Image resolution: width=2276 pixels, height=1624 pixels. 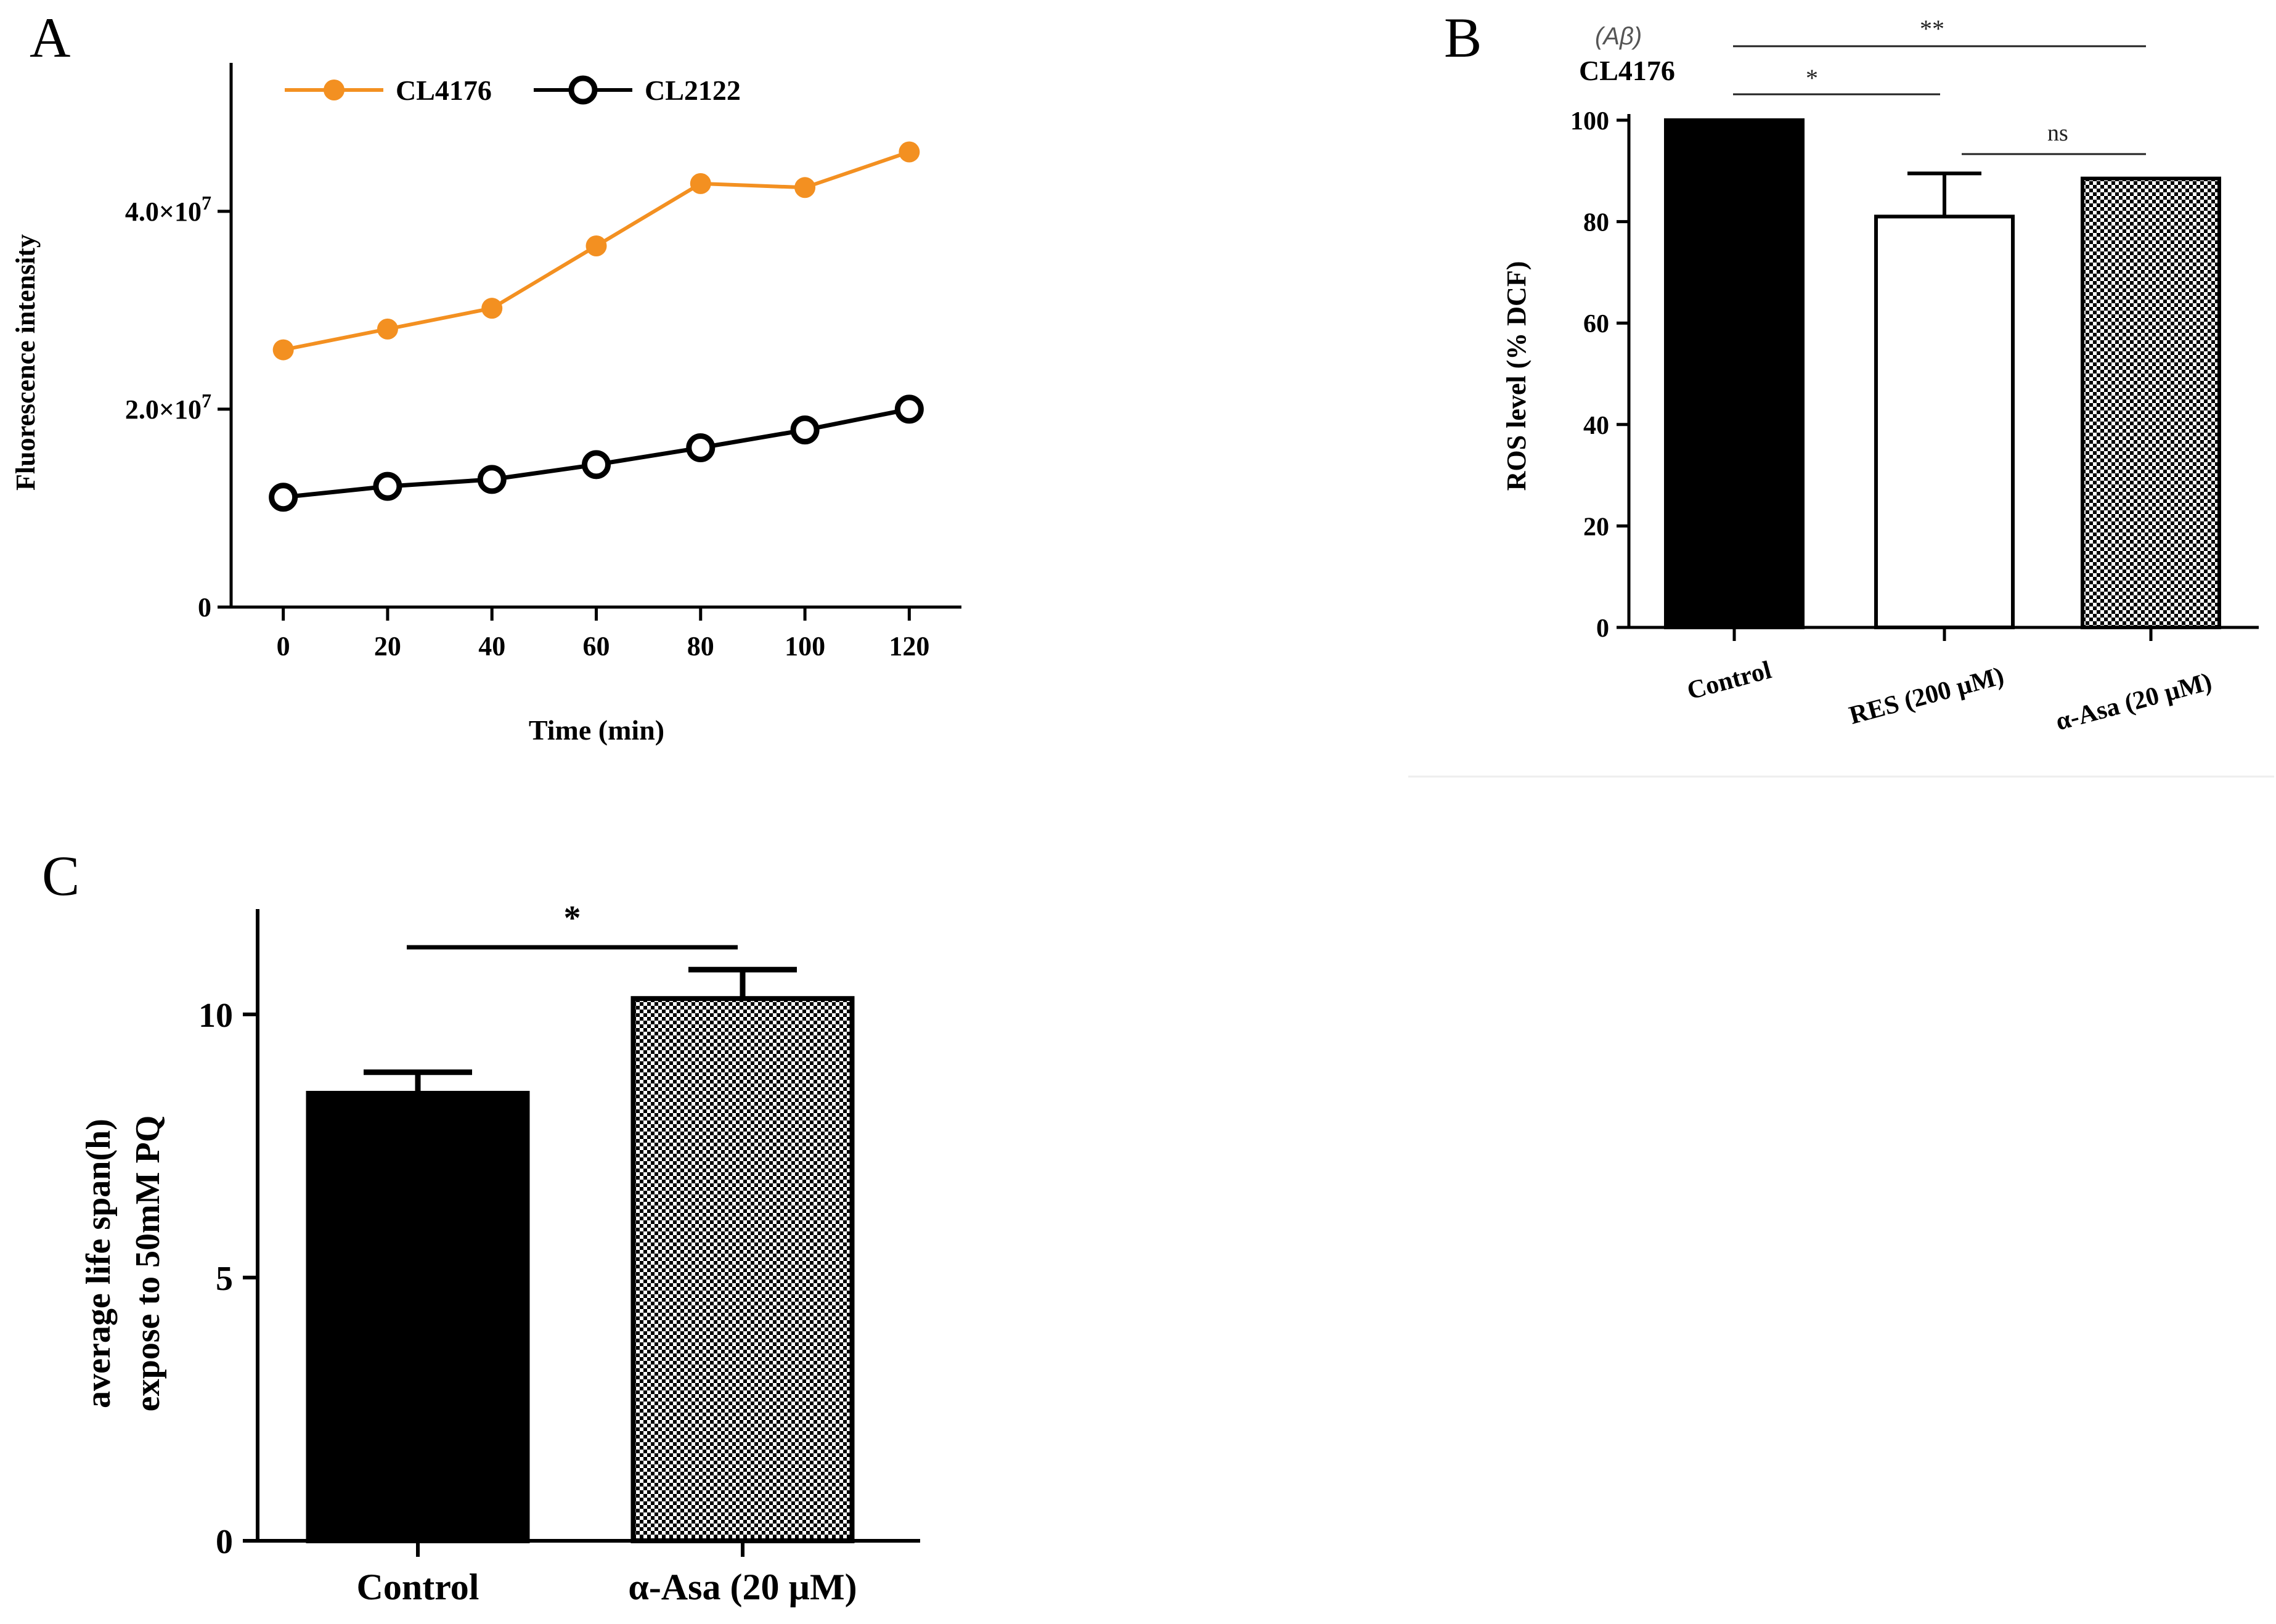 I want to click on panel-a-xlabel: Time (min), so click(x=596, y=730).